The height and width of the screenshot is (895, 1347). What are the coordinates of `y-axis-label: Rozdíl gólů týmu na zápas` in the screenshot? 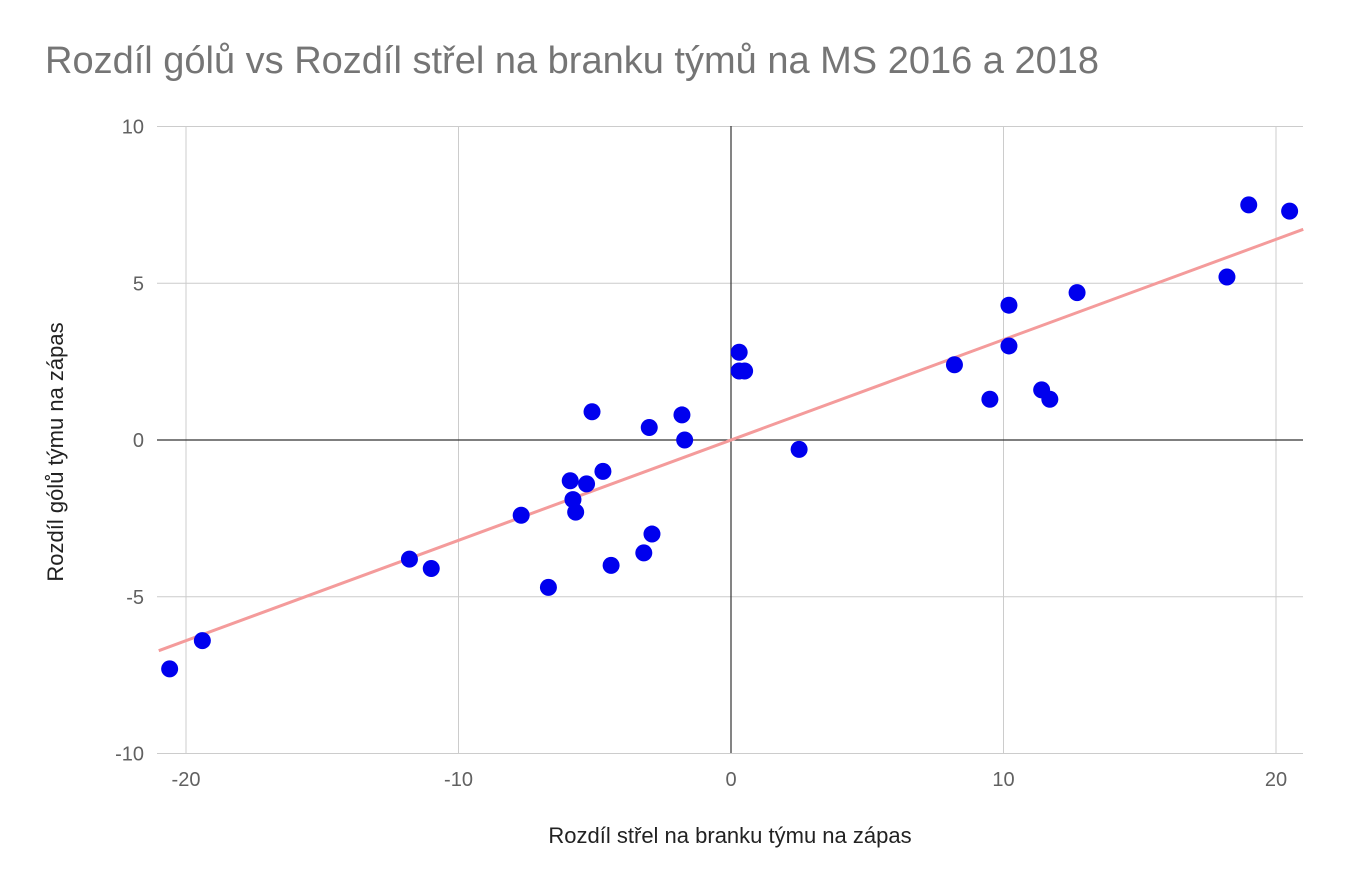 It's located at (55, 452).